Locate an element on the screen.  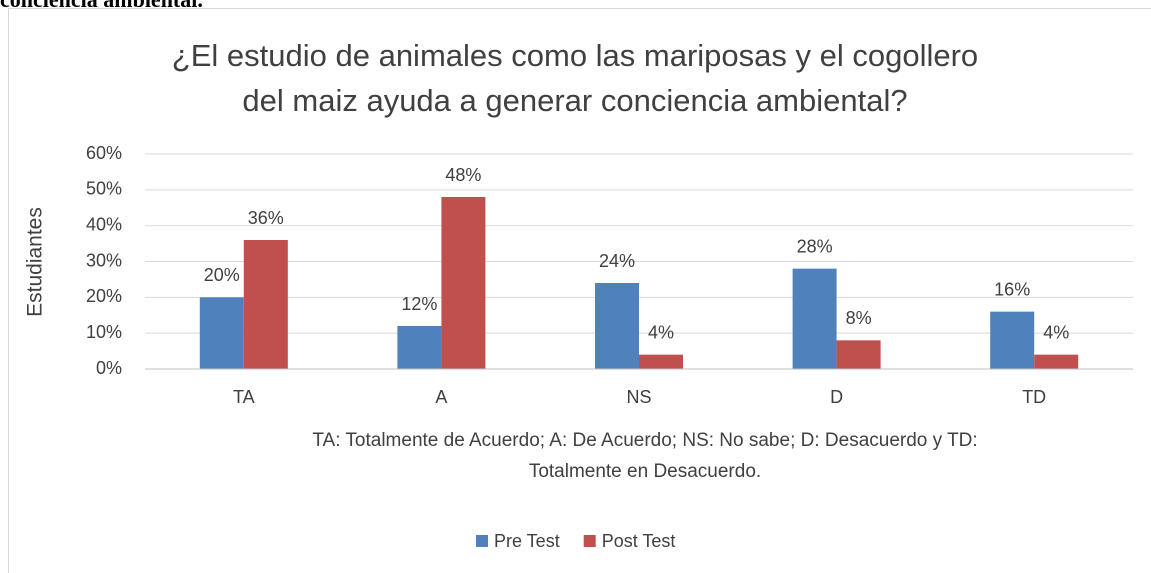
annotation: Totalmente en Desacuerdo. is located at coordinates (645, 471).